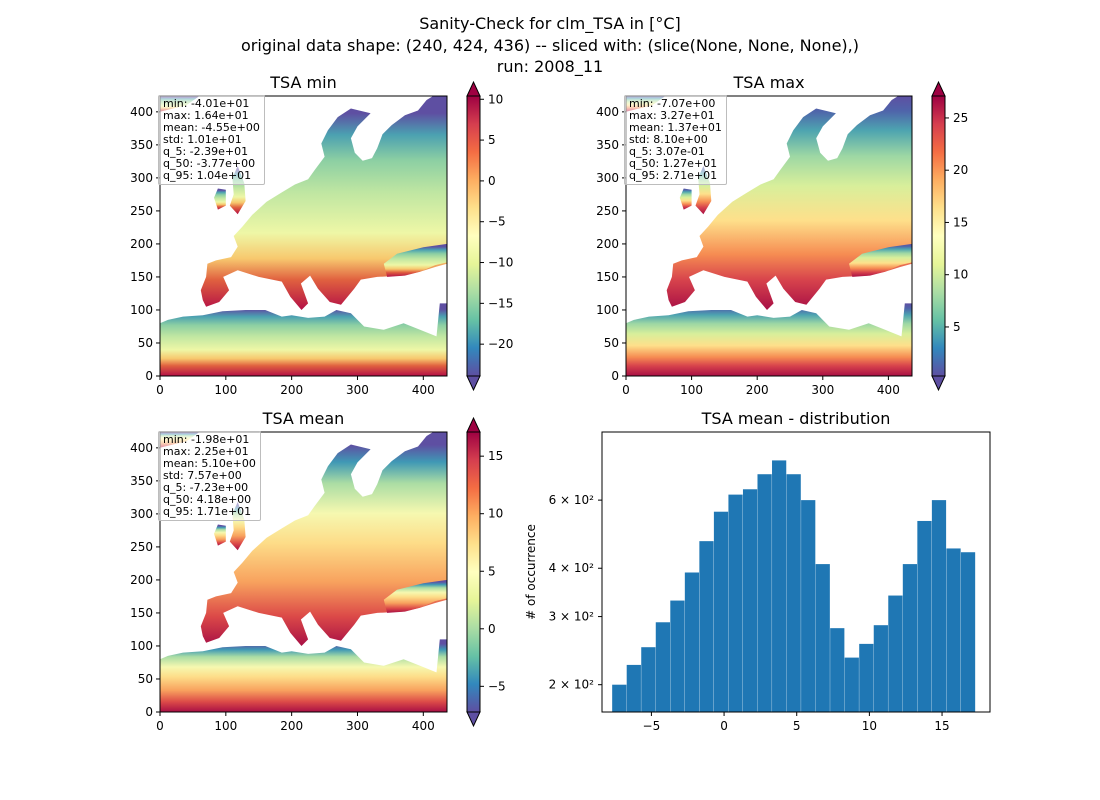 Image resolution: width=1100 pixels, height=800 pixels. What do you see at coordinates (495, 456) in the screenshot?
I see `colorbar-tick-label: 15` at bounding box center [495, 456].